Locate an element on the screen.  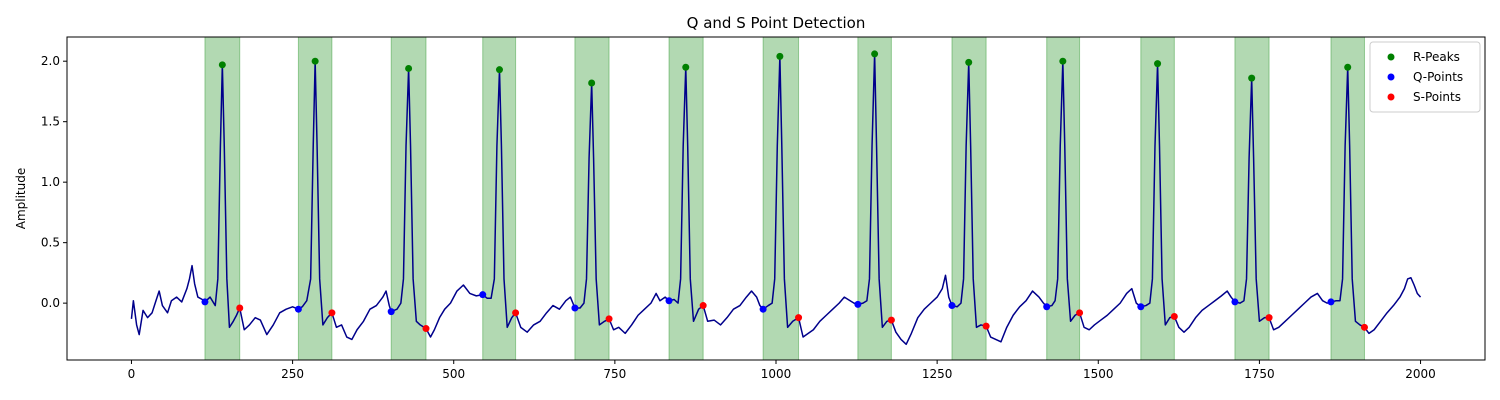
legend-marker-r-peaks is located at coordinates (1391, 57).